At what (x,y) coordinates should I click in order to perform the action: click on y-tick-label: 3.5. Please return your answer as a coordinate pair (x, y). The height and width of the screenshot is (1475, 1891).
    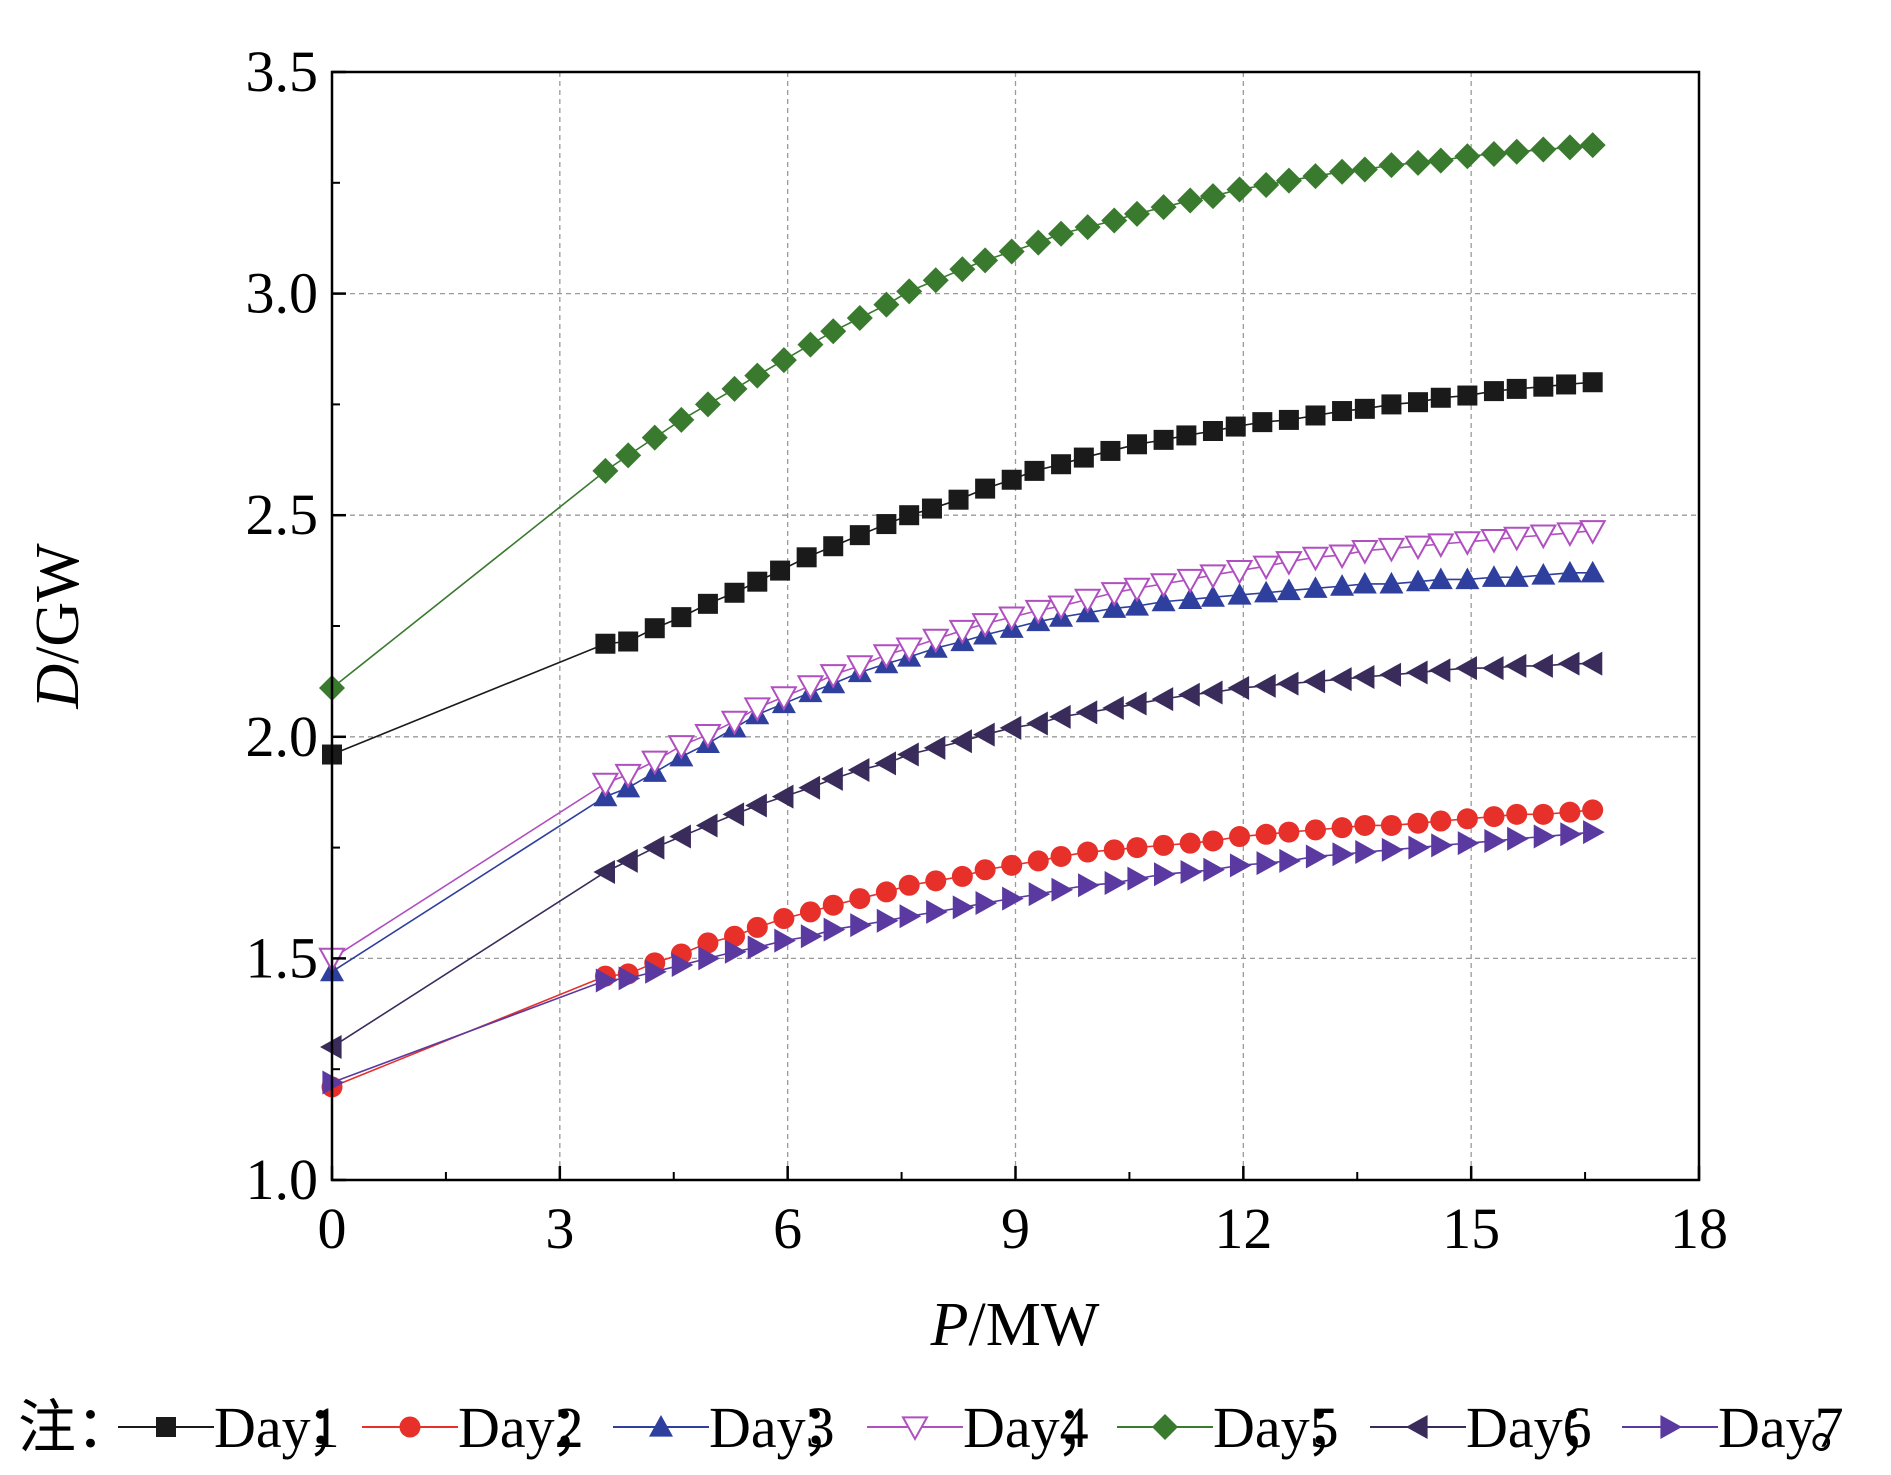
    Looking at the image, I should click on (282, 71).